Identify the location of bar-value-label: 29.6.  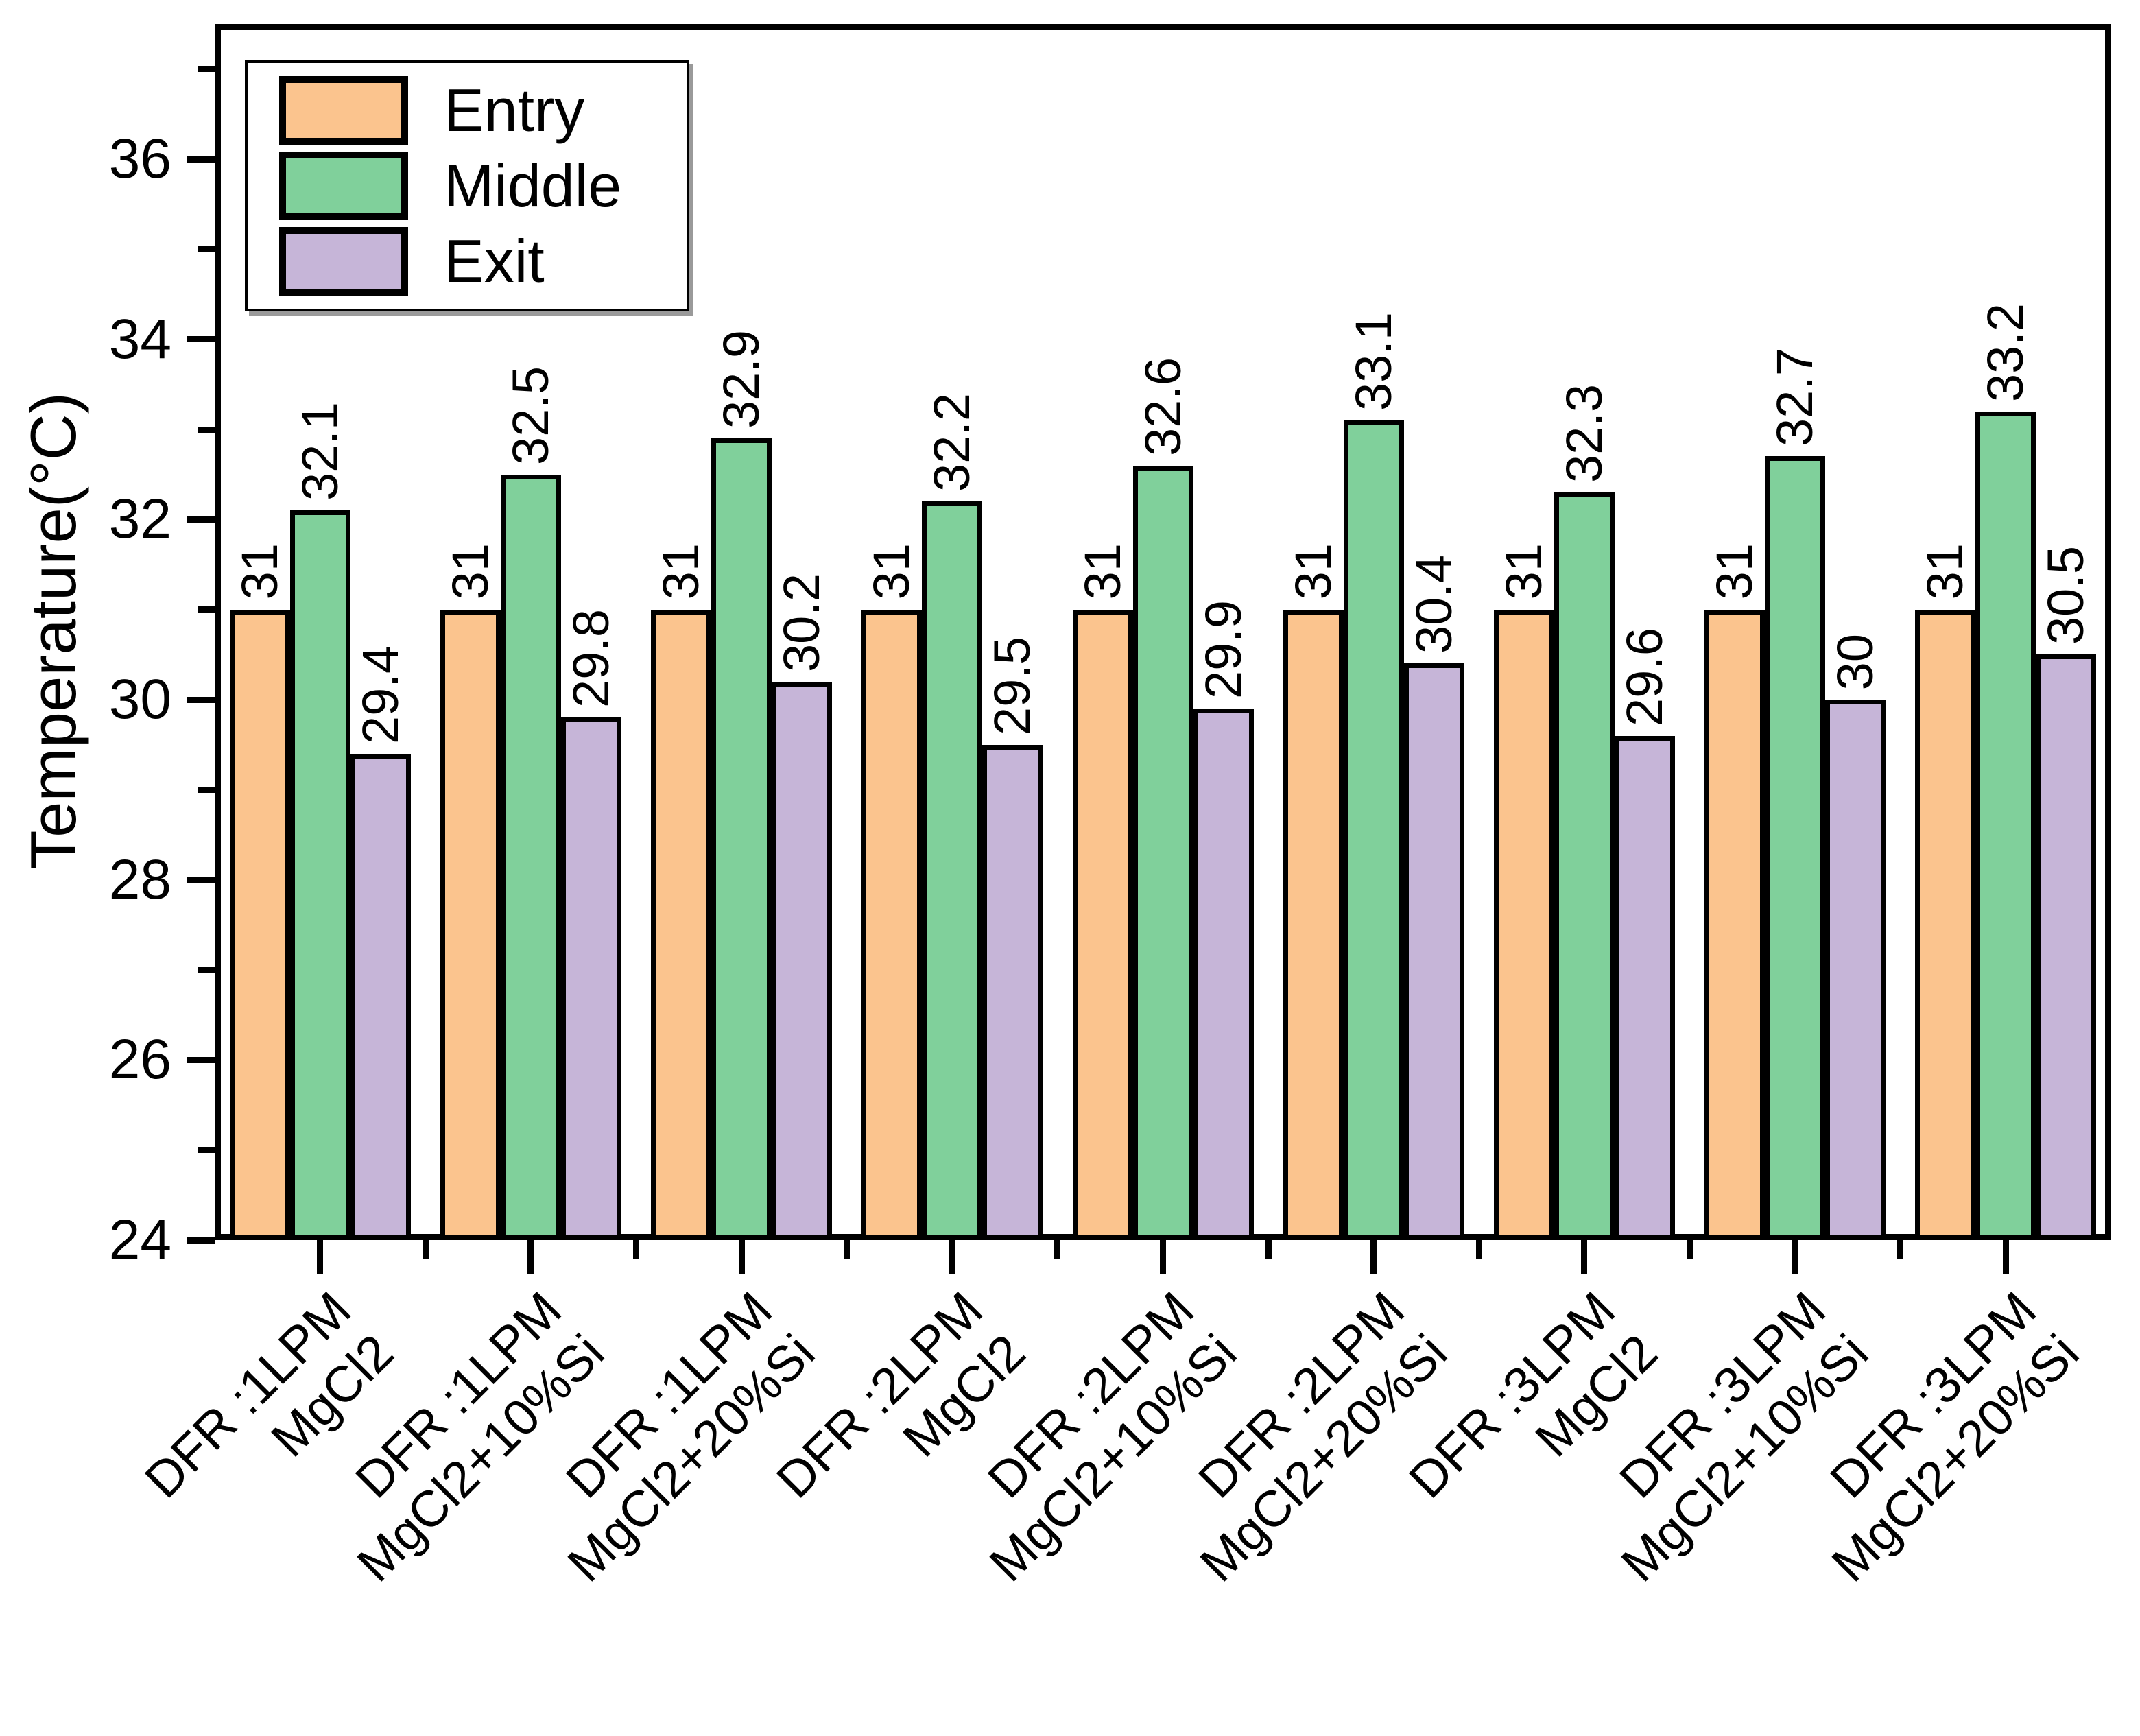
(1645, 676).